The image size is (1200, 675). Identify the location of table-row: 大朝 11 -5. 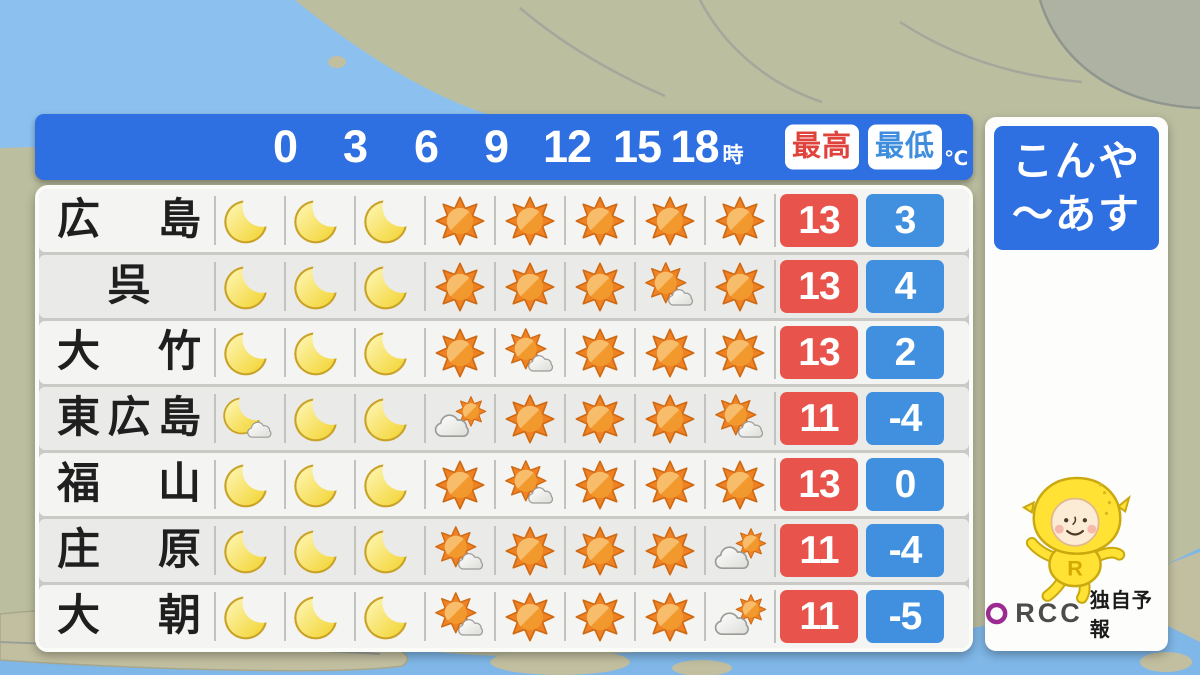
(504, 616).